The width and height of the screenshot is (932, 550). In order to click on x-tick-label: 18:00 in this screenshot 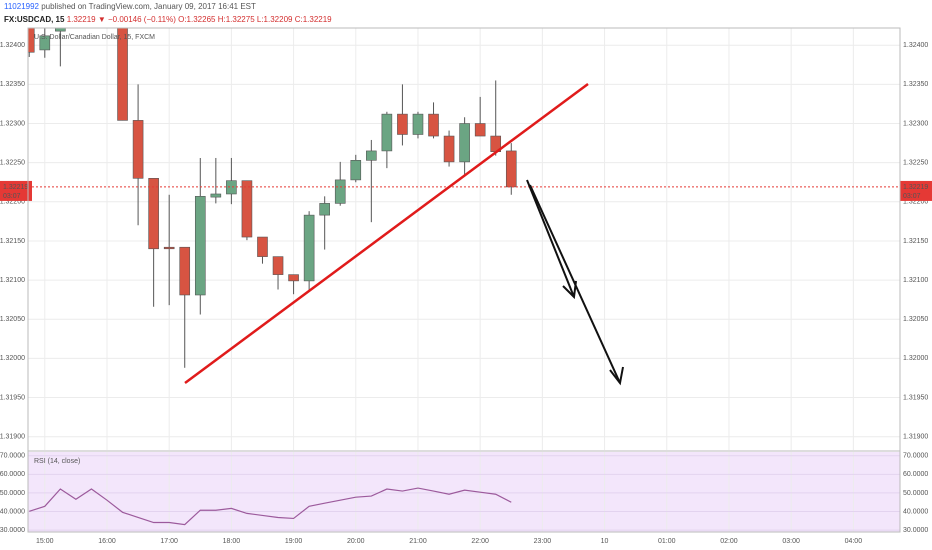, I will do `click(232, 541)`.